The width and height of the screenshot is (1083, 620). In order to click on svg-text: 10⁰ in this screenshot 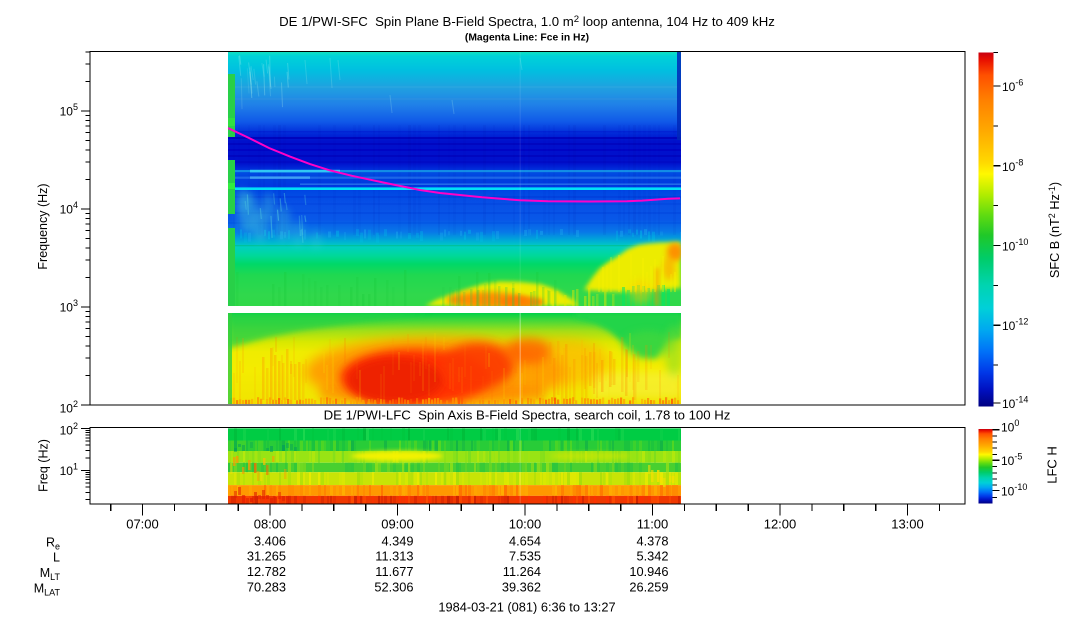, I will do `click(1010, 426)`.